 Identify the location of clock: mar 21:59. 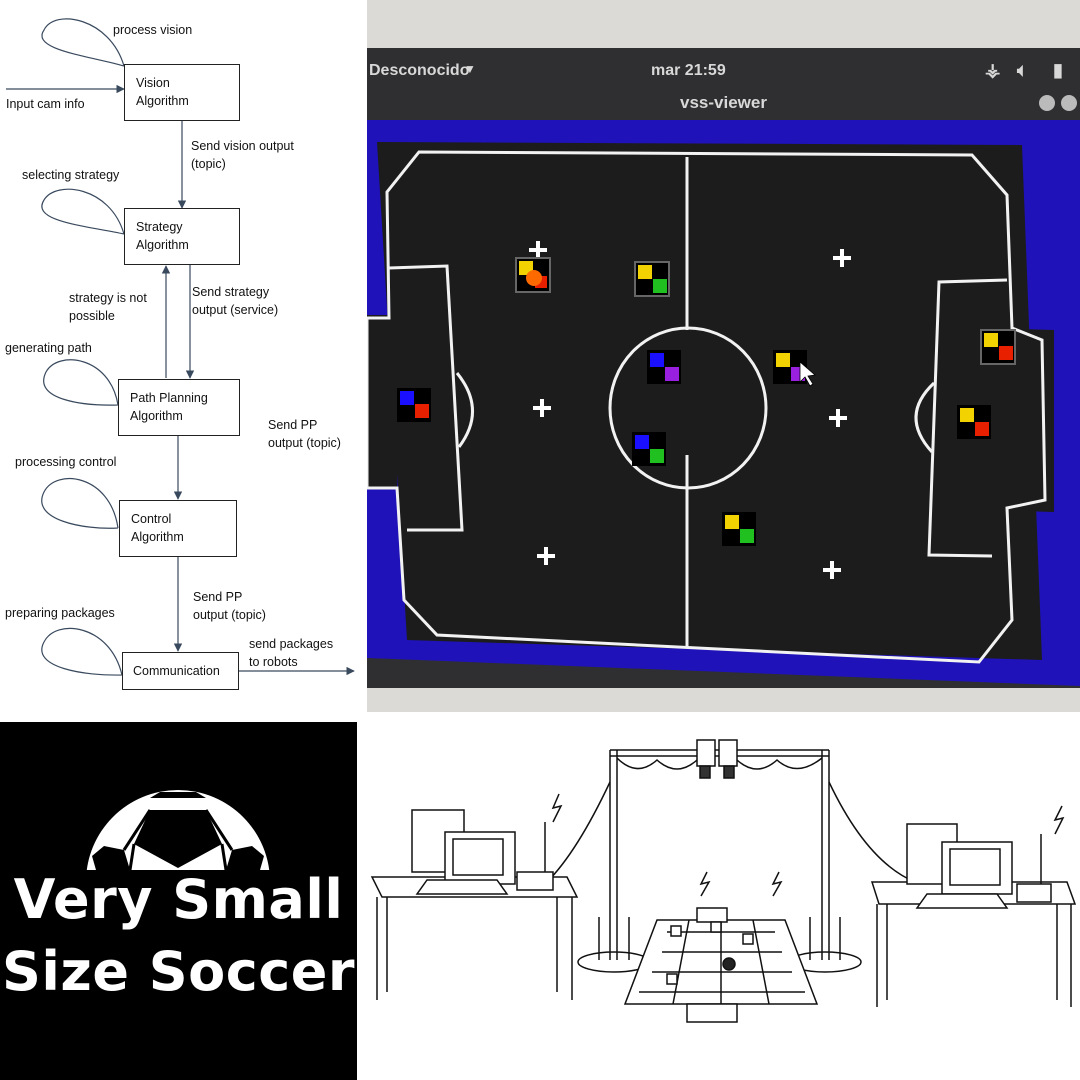
(688, 70).